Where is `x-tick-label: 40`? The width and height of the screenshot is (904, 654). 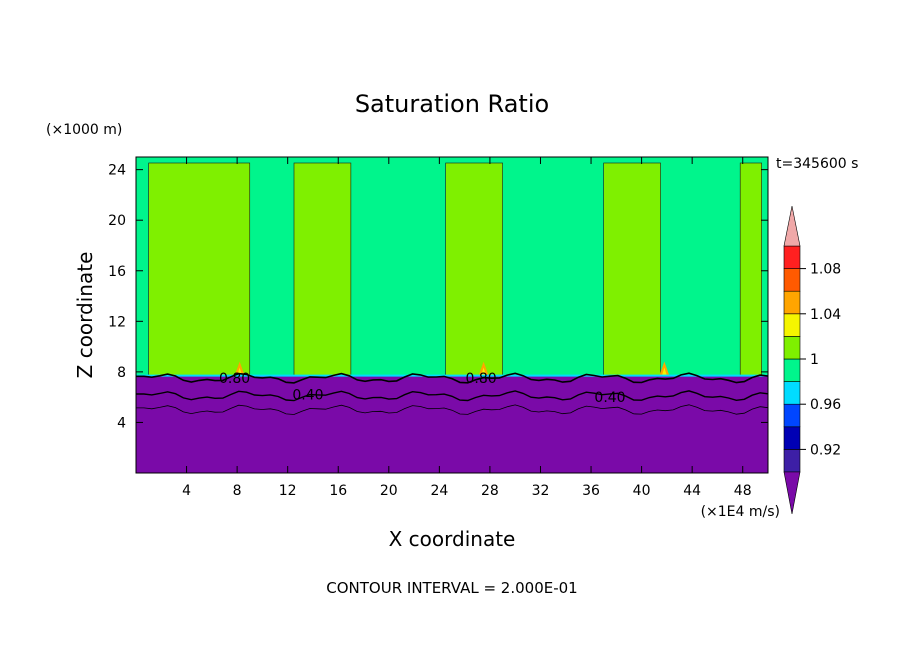
x-tick-label: 40 is located at coordinates (642, 491).